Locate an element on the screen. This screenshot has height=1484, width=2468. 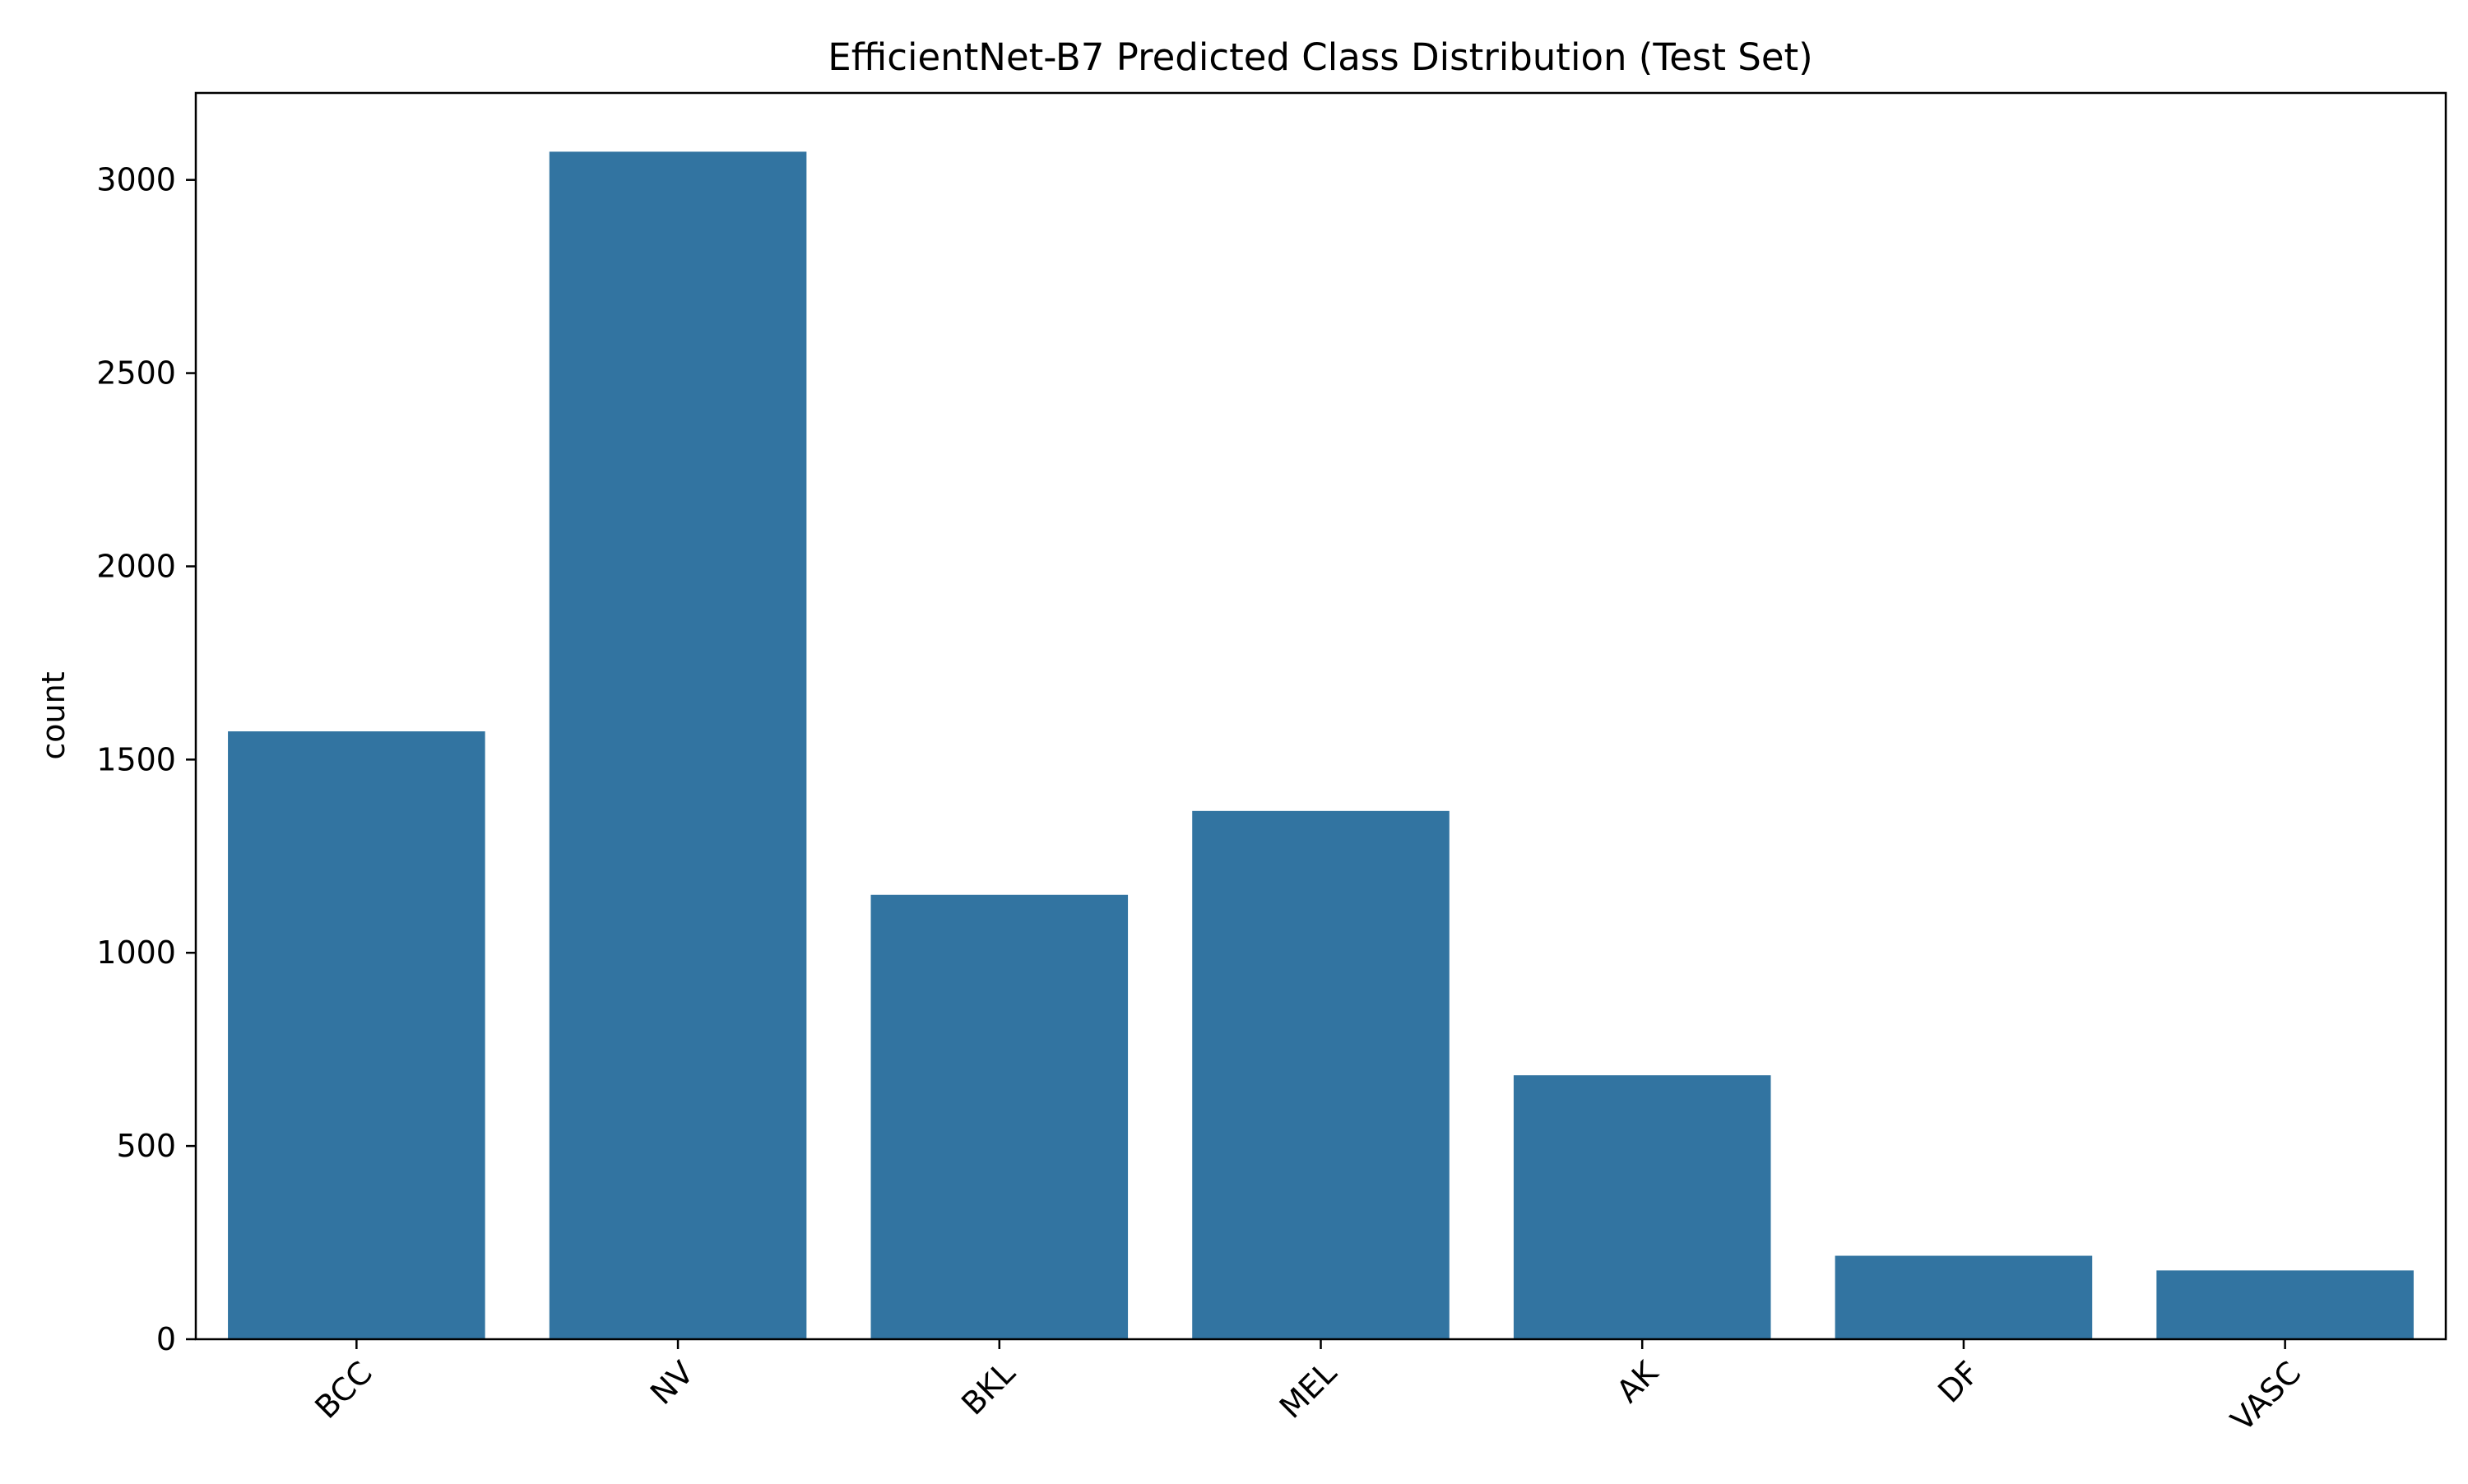
x-tick-label-mel: MEL is located at coordinates (1308, 1389).